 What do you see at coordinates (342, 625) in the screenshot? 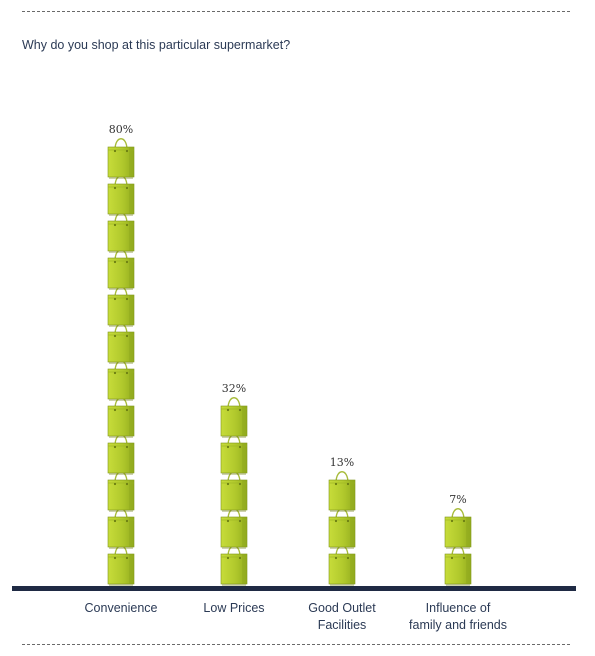
I see `category-label: Facilities` at bounding box center [342, 625].